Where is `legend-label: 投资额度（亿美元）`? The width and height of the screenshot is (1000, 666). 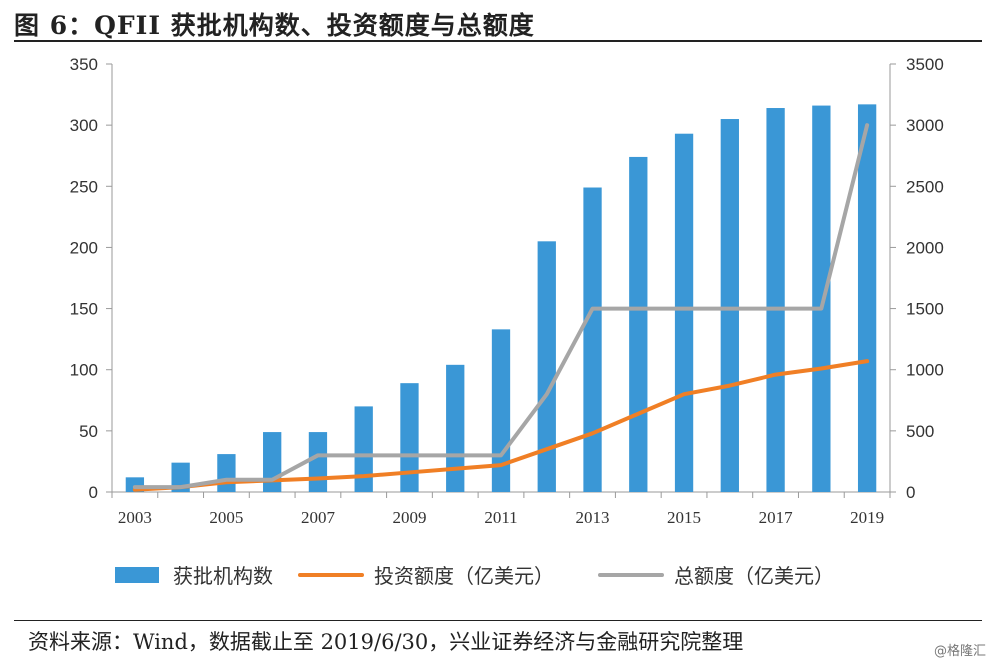 legend-label: 投资额度（亿美元） is located at coordinates (464, 576).